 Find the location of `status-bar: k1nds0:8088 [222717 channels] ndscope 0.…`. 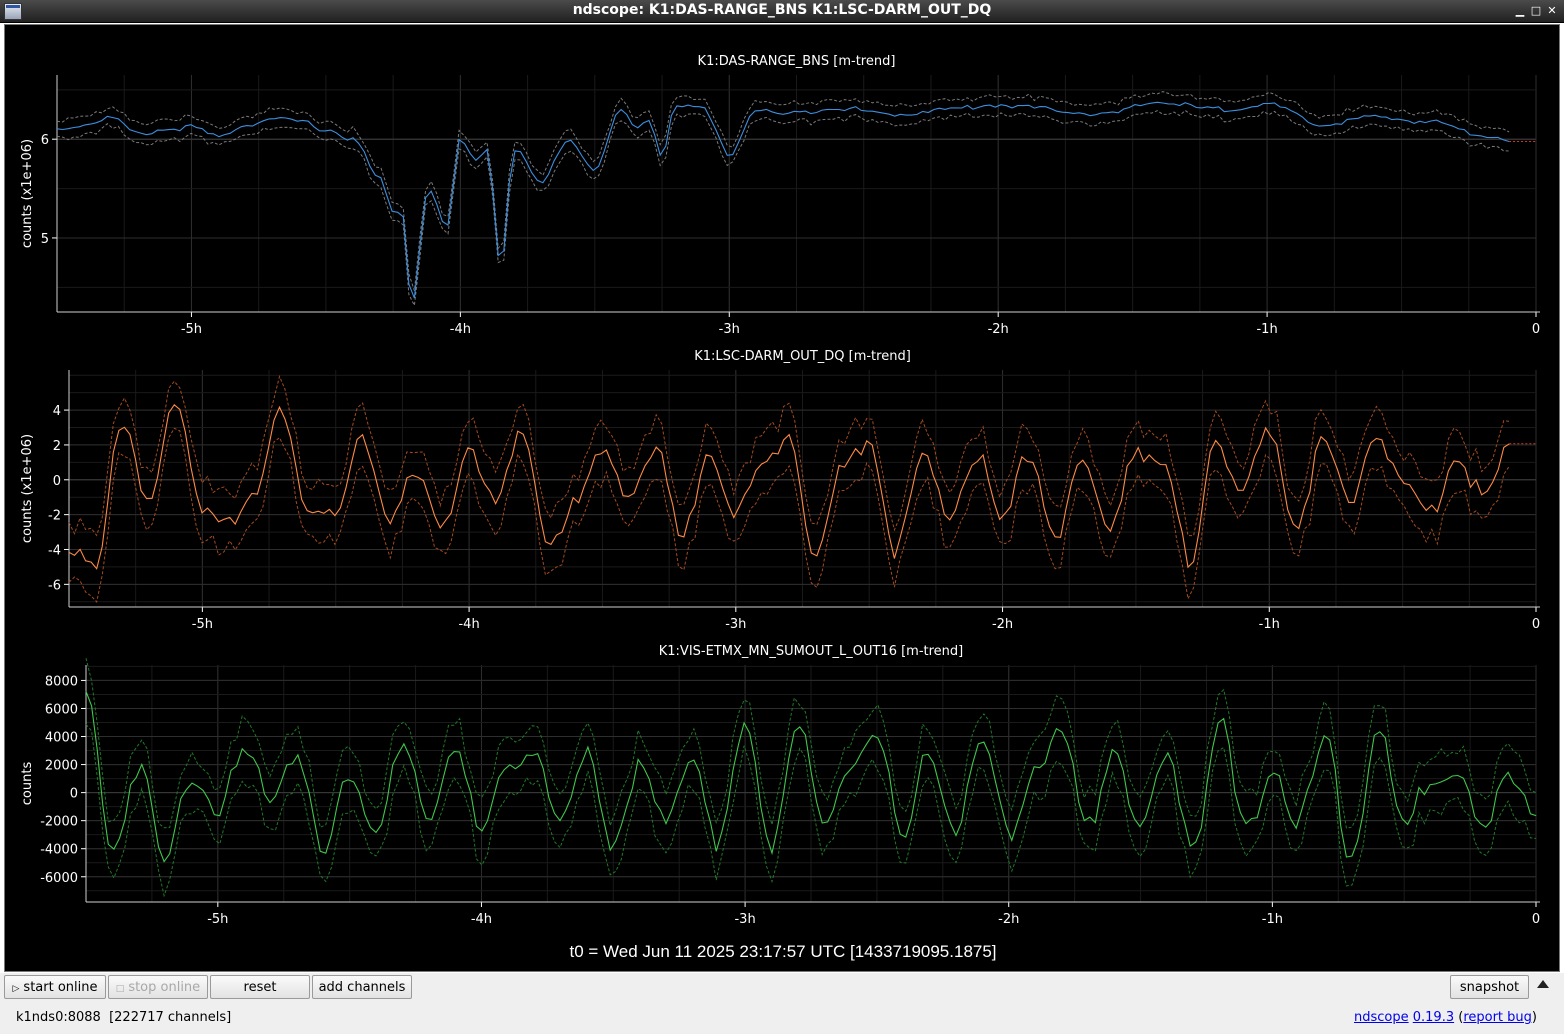

status-bar: k1nds0:8088 [222717 channels] ndscope 0.… is located at coordinates (782, 1018).